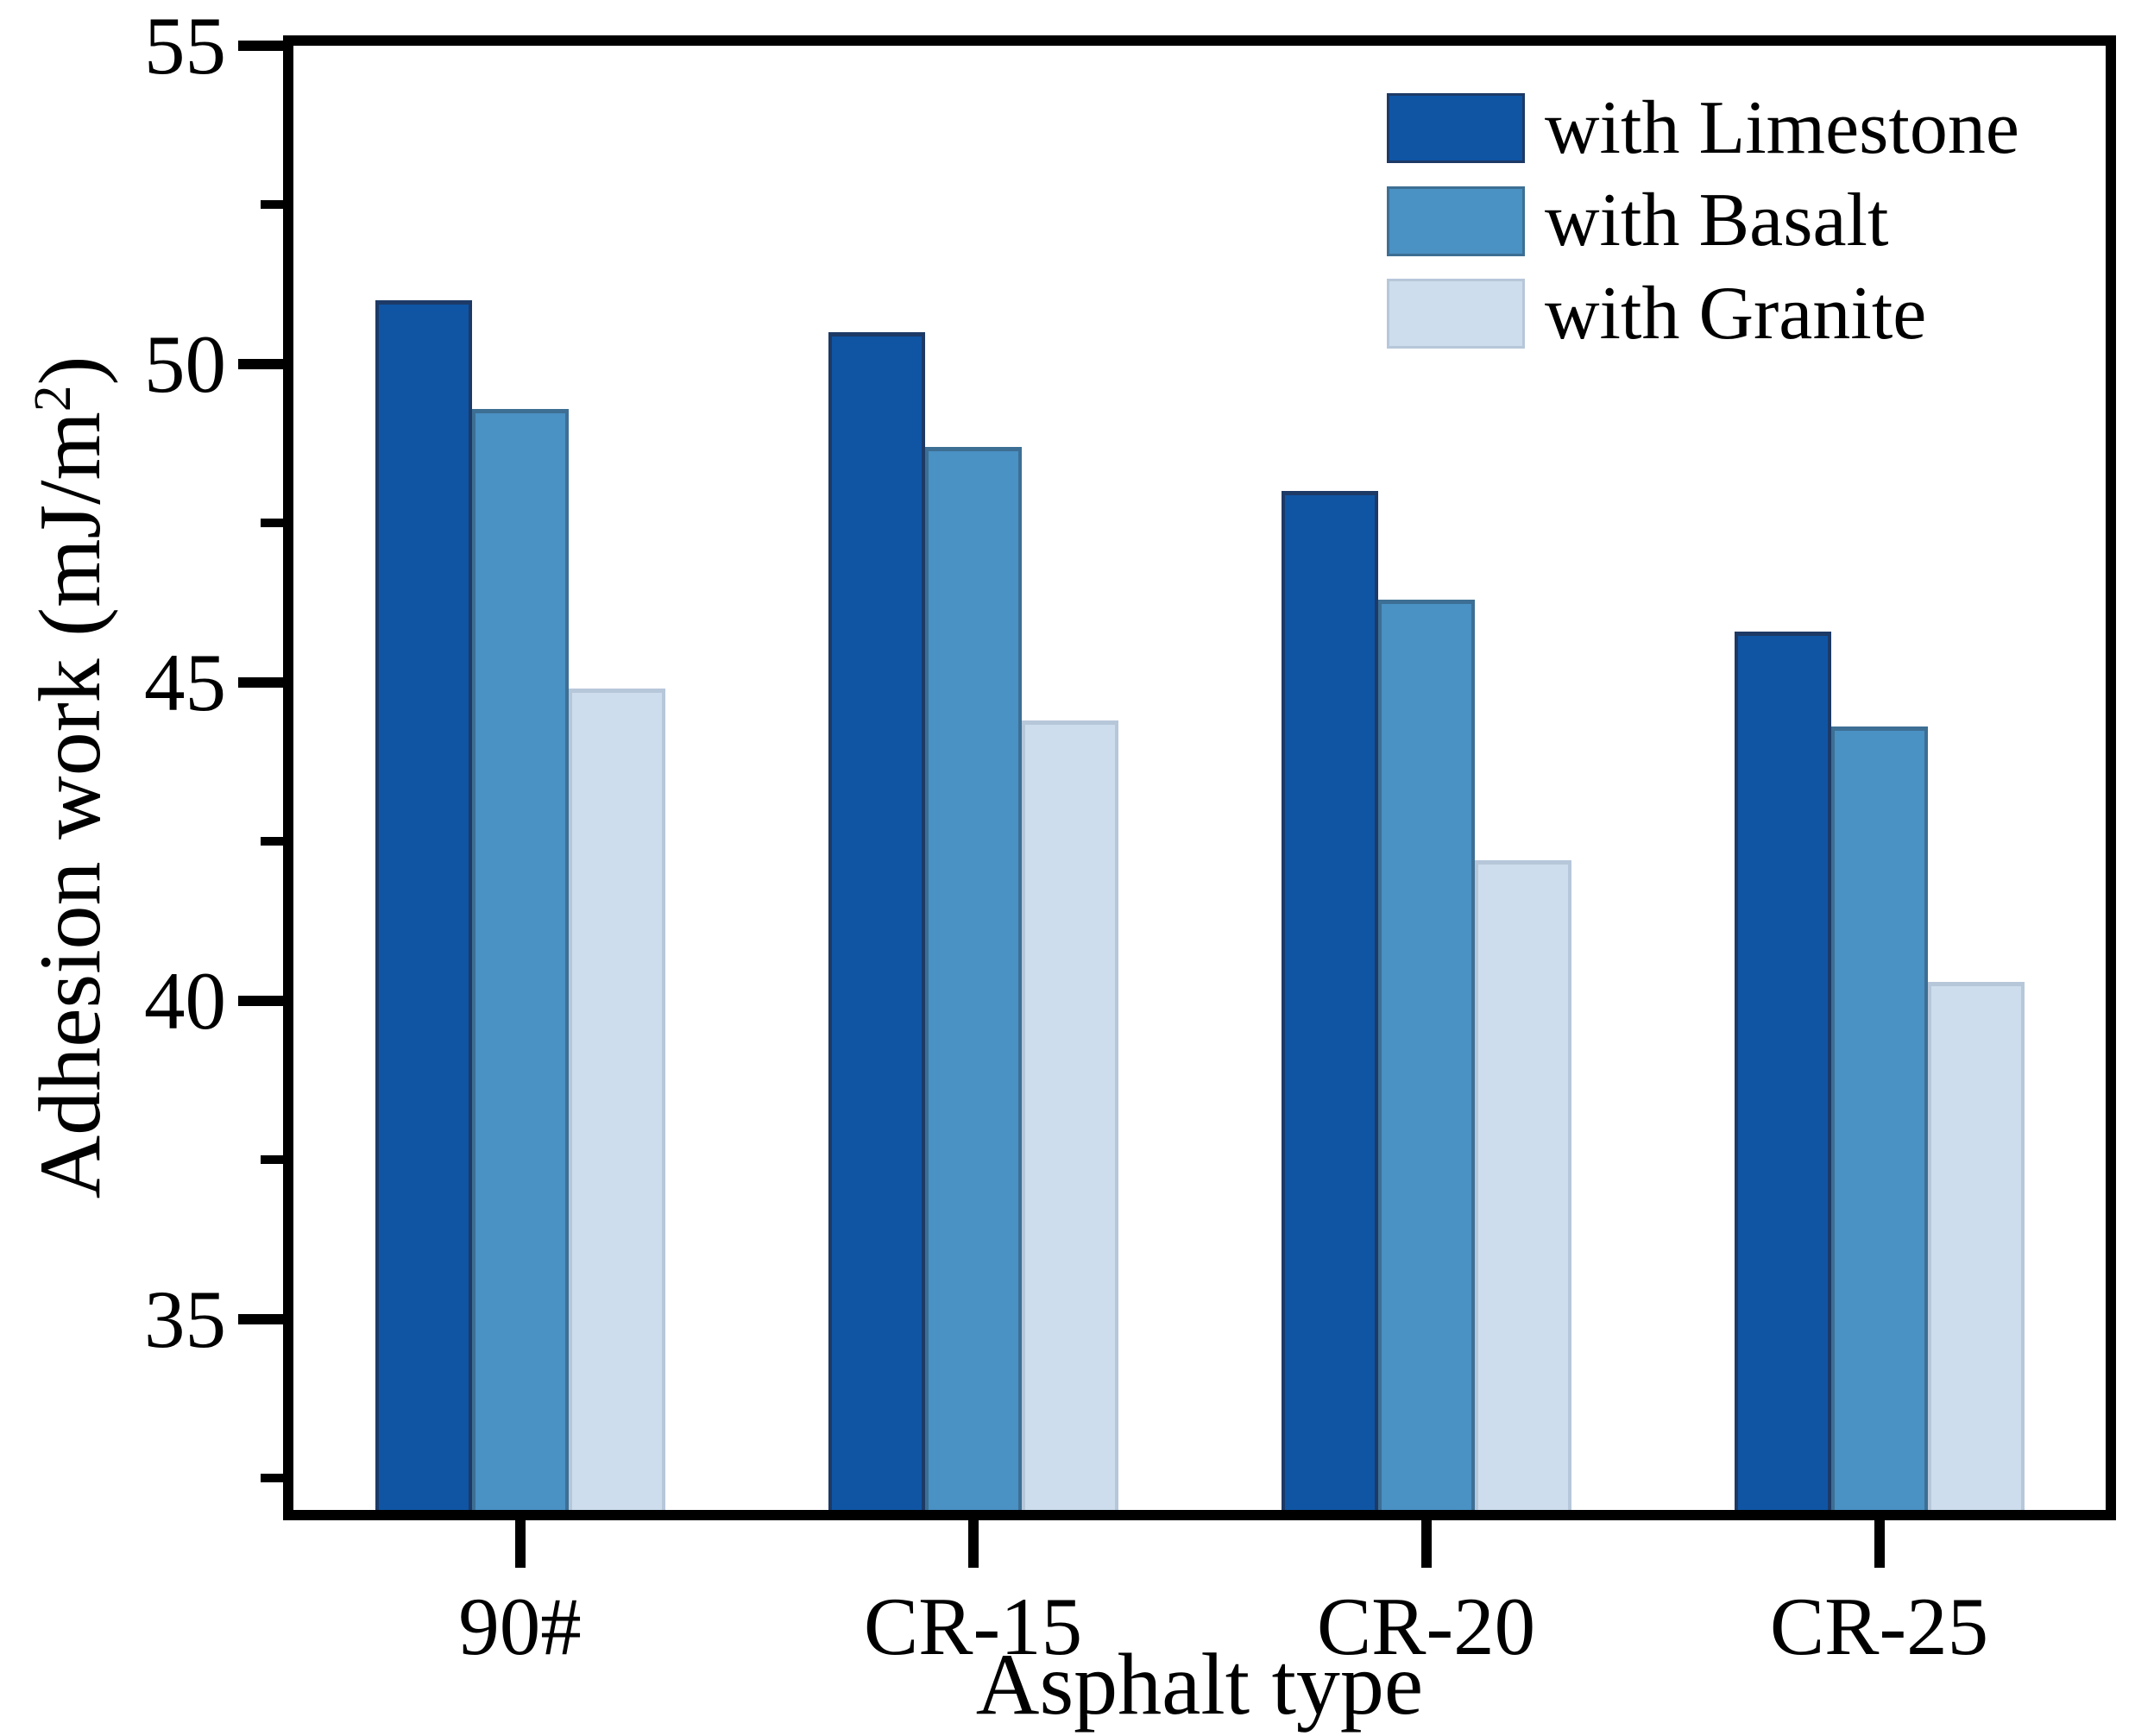 Image resolution: width=2135 pixels, height=1736 pixels. I want to click on legend-entry-with-granite: with Granite, so click(1657, 313).